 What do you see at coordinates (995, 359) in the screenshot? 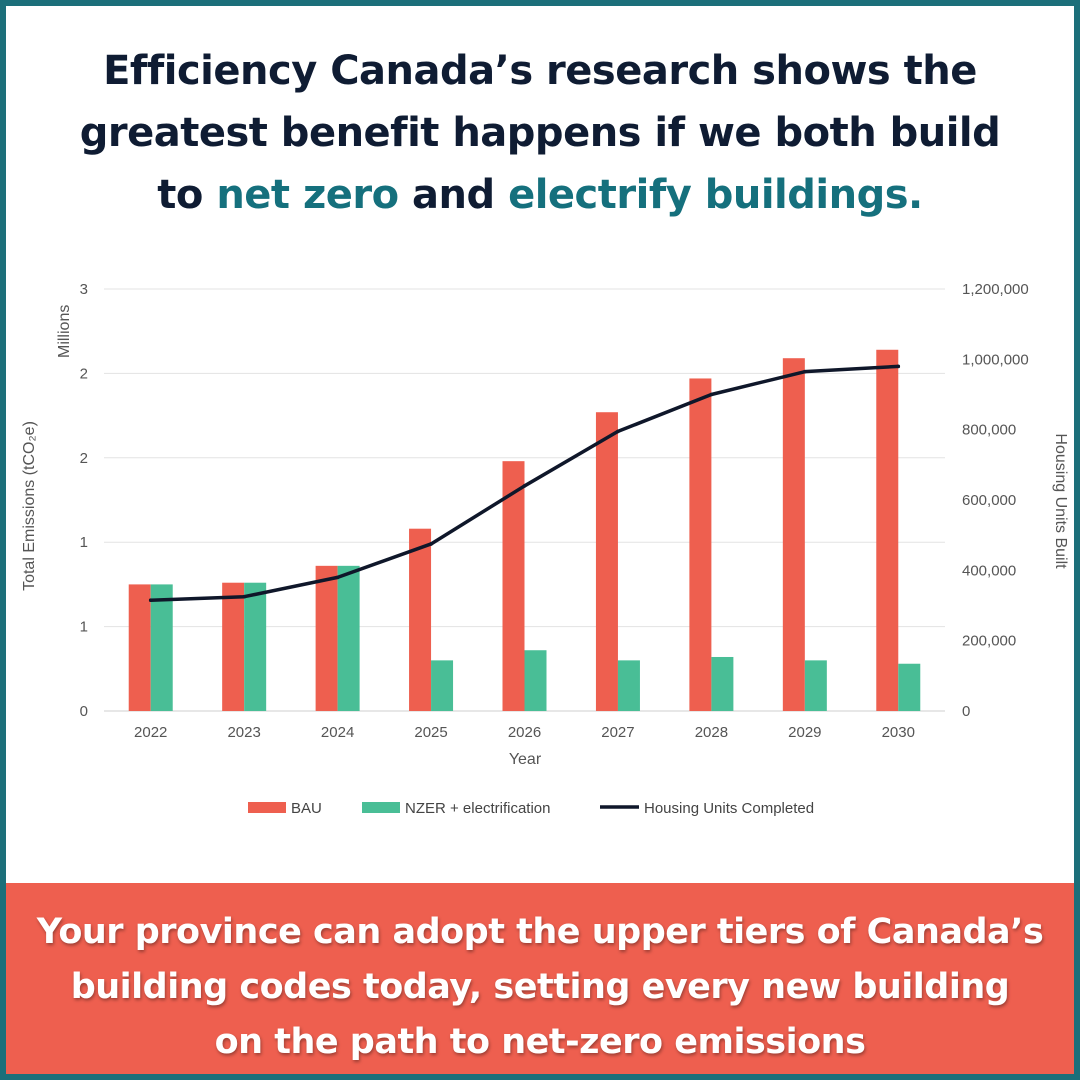
I see `y2-tick-label: 1,000,000` at bounding box center [995, 359].